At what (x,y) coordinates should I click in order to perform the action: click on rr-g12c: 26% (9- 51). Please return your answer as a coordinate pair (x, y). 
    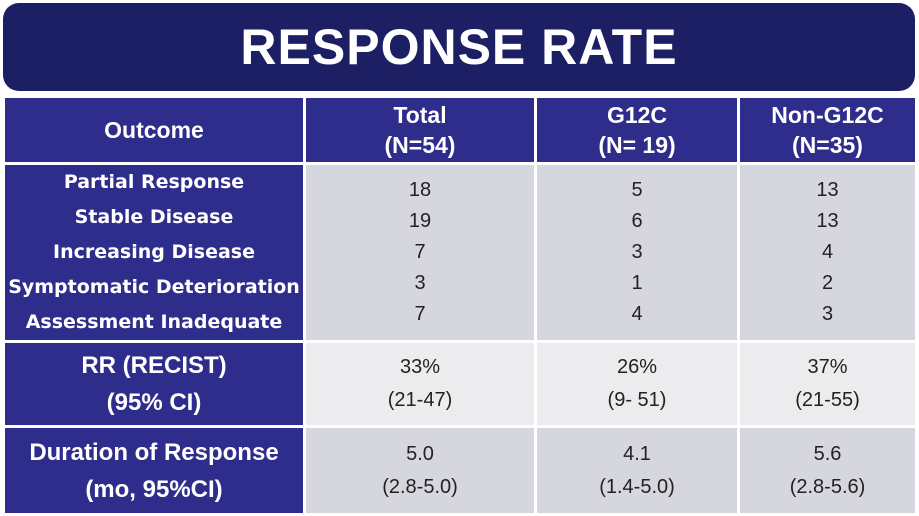
    Looking at the image, I should click on (637, 384).